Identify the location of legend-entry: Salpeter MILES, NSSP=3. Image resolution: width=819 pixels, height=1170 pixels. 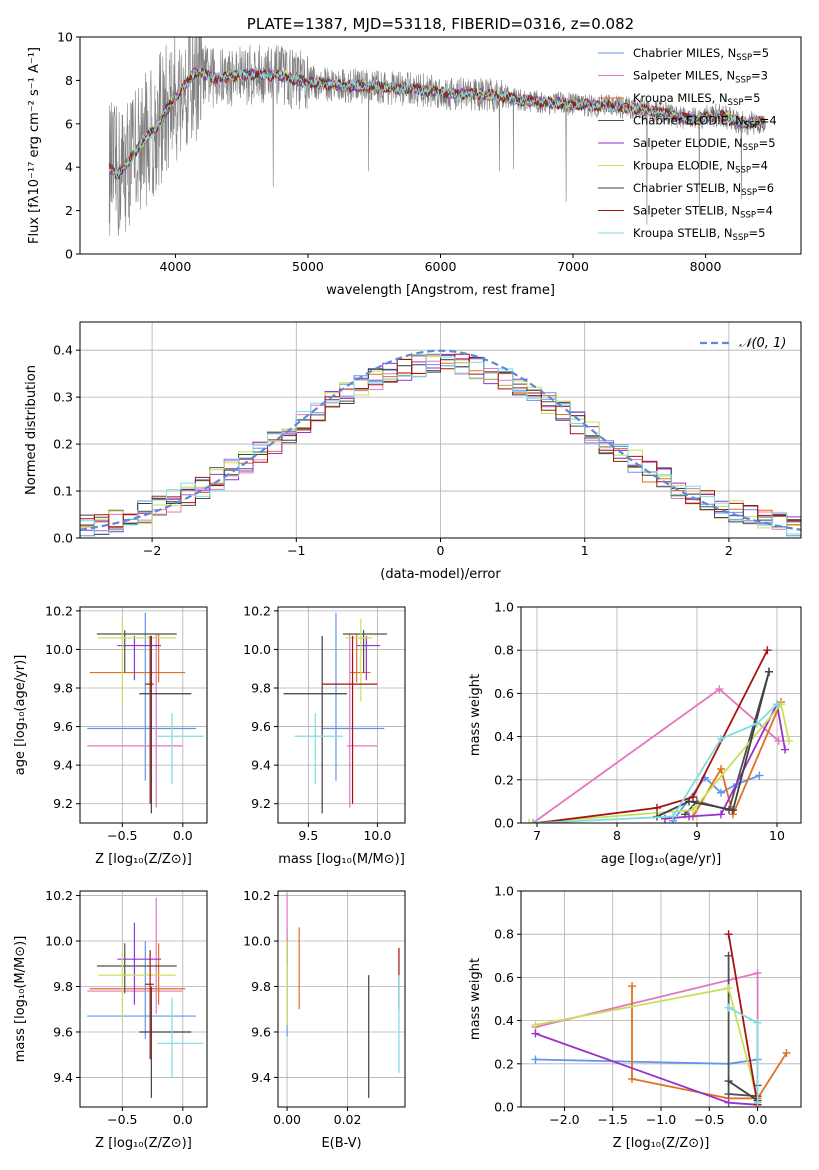
(700, 77).